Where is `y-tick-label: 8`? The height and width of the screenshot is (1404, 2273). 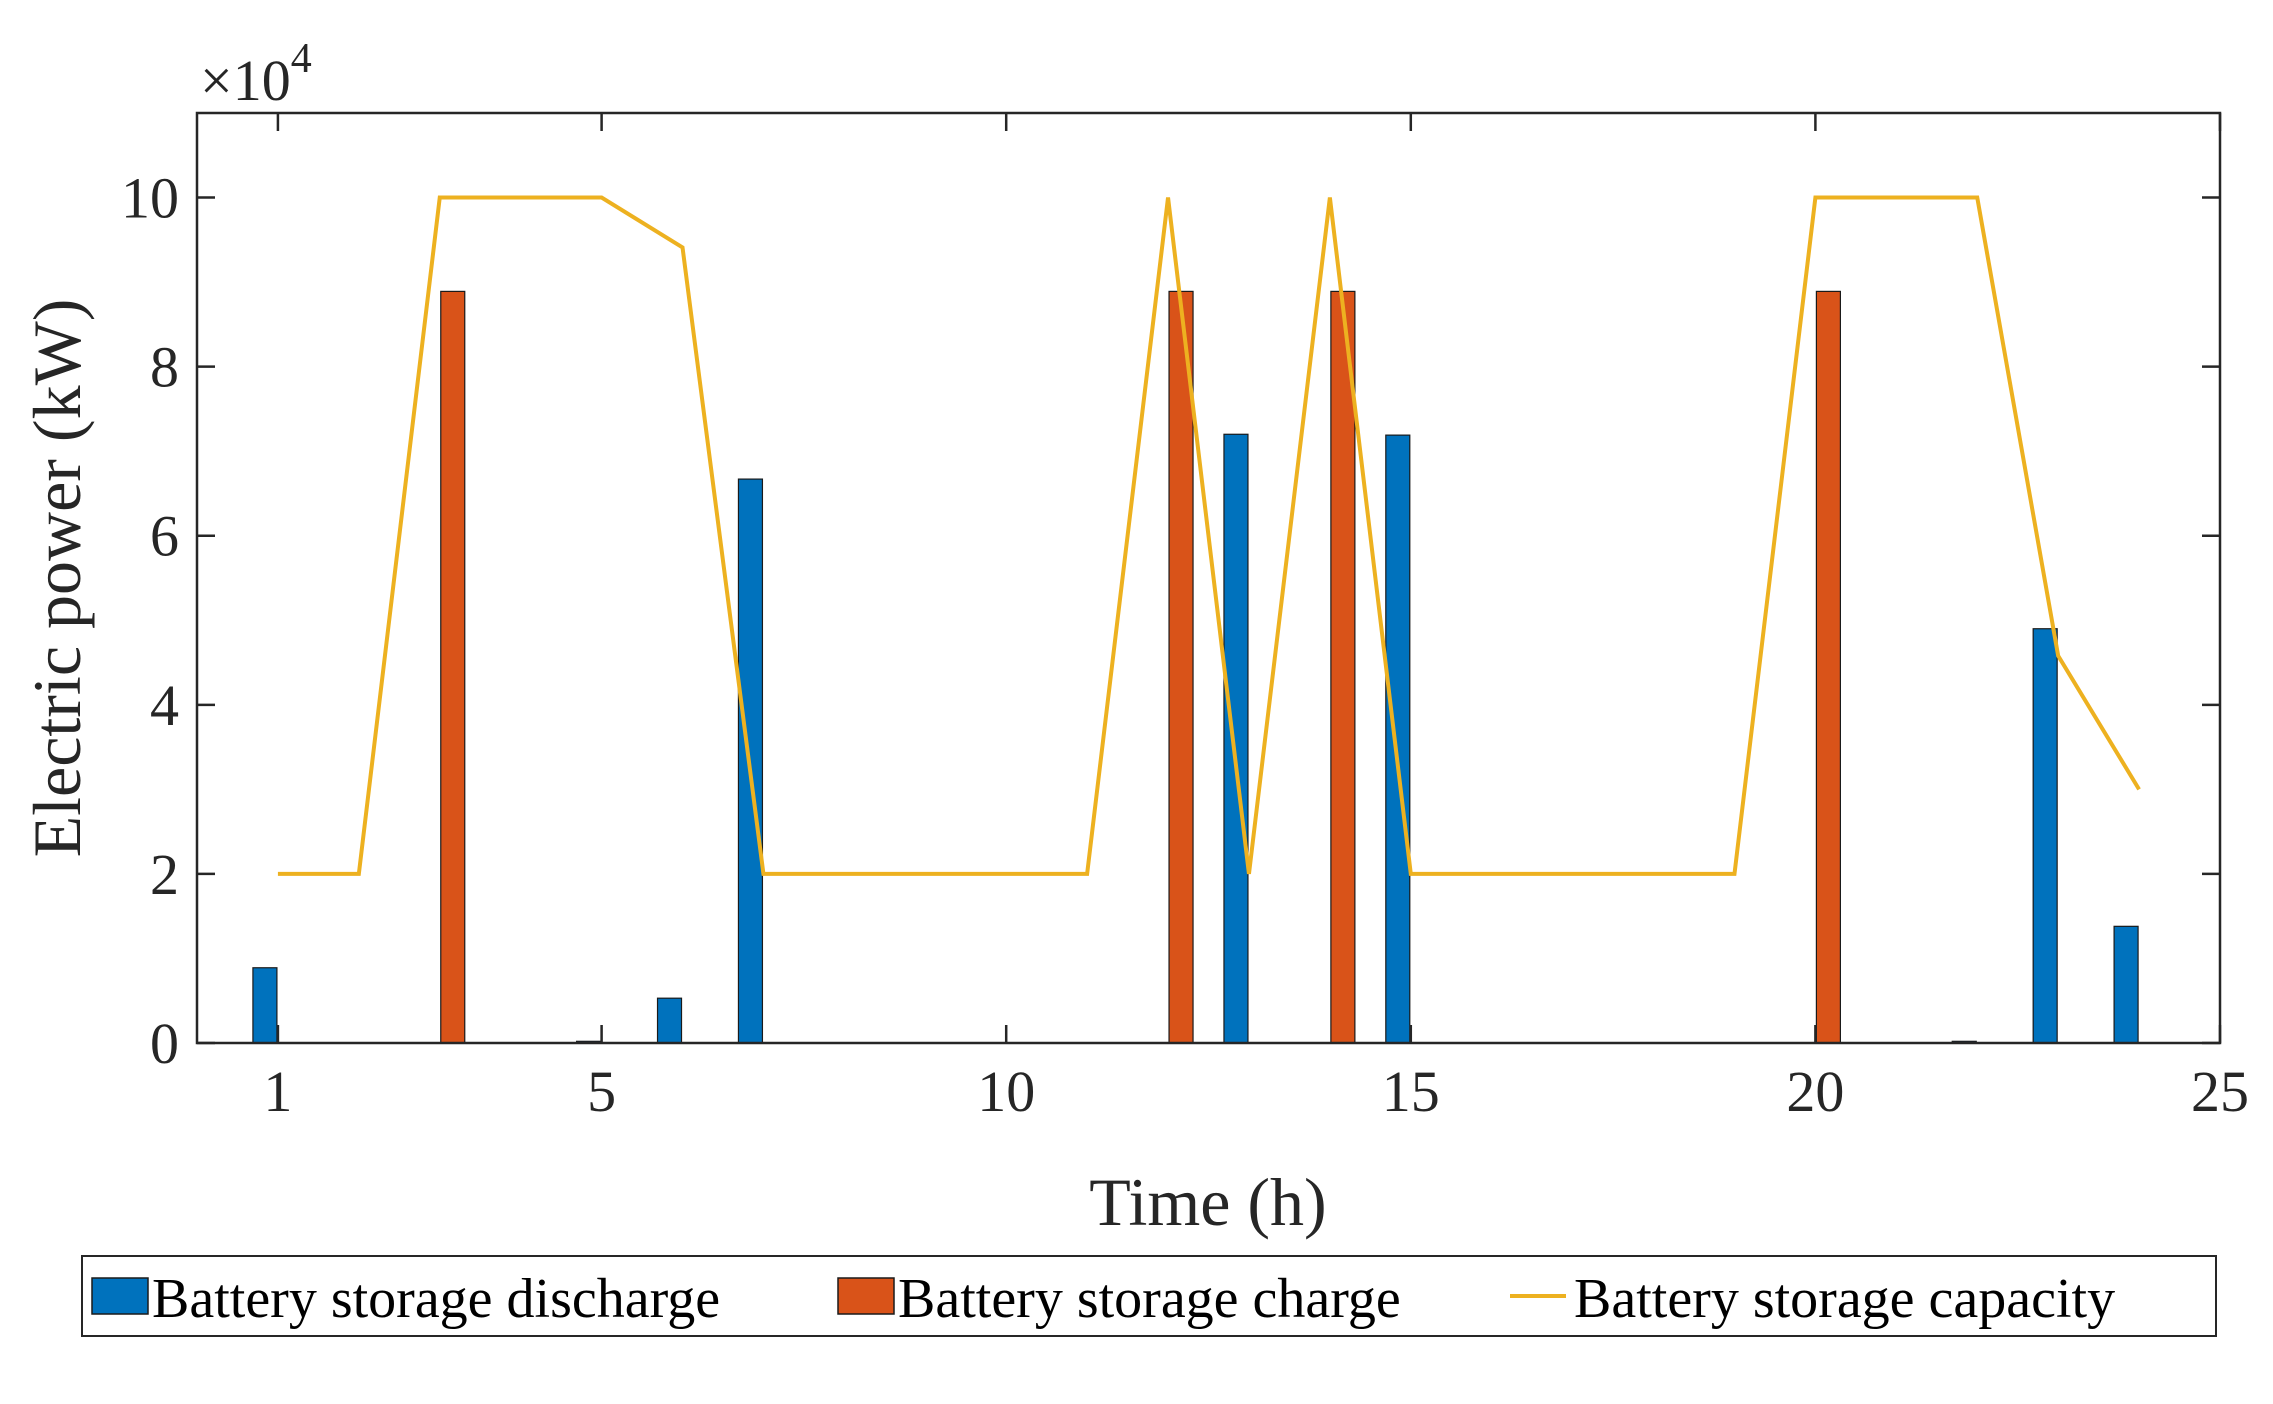
y-tick-label: 8 is located at coordinates (164, 367).